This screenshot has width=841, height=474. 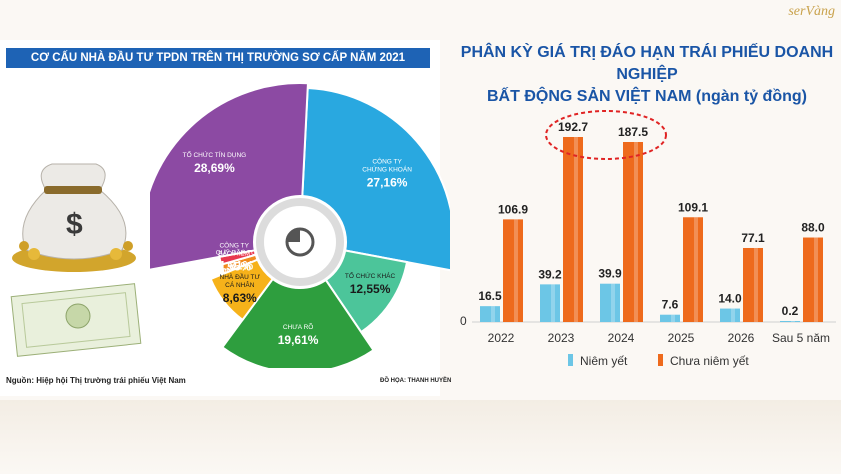 I want to click on bar-value-label: 39.2, so click(x=550, y=274).